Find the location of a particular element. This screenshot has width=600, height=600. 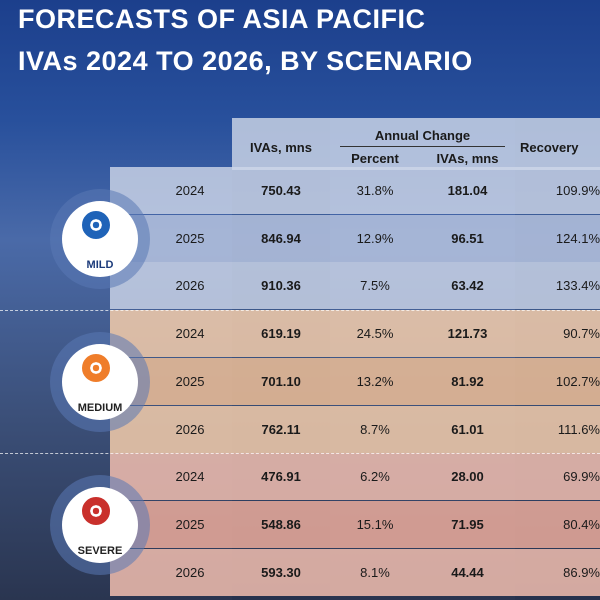

table-cell: 476.91 is located at coordinates (281, 477).